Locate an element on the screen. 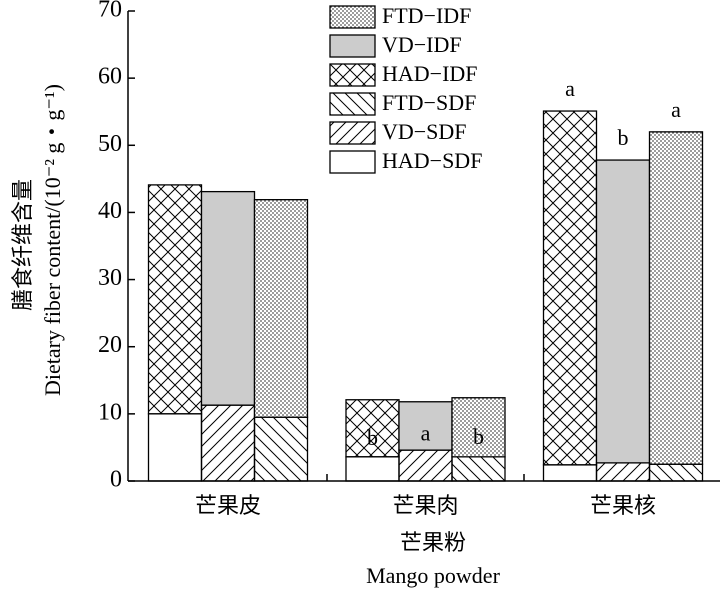 Image resolution: width=722 pixels, height=593 pixels. legend-label: FTD−IDF is located at coordinates (426, 15).